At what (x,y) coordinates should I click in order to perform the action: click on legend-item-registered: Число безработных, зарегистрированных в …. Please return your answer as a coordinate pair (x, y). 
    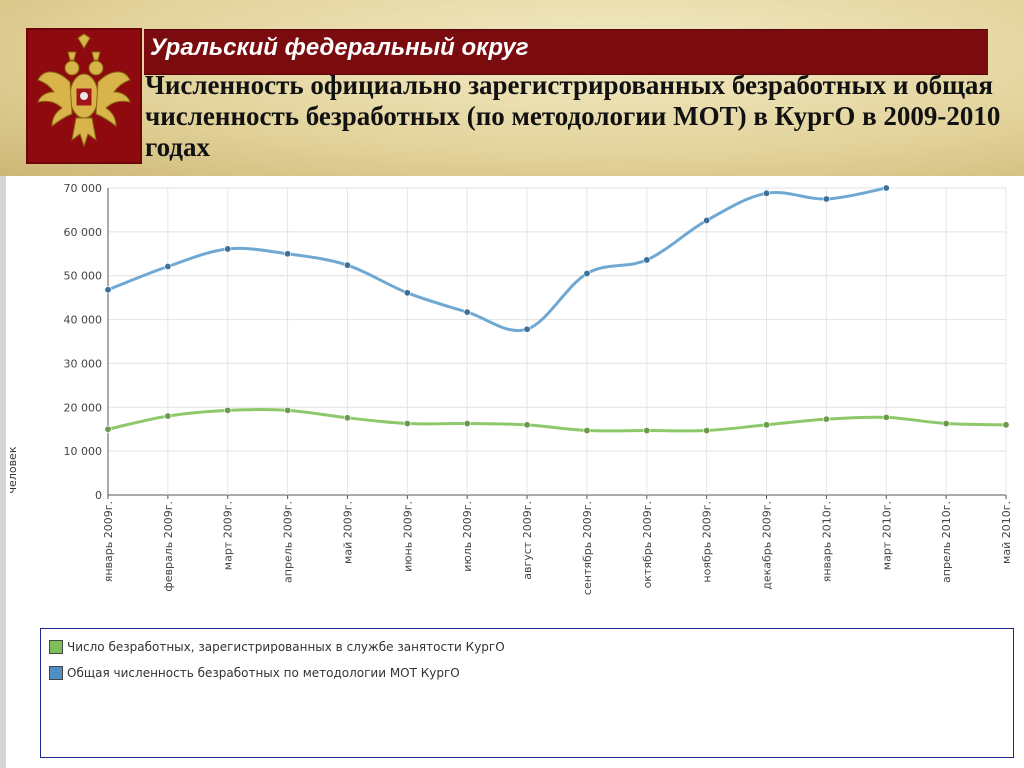
    Looking at the image, I should click on (277, 647).